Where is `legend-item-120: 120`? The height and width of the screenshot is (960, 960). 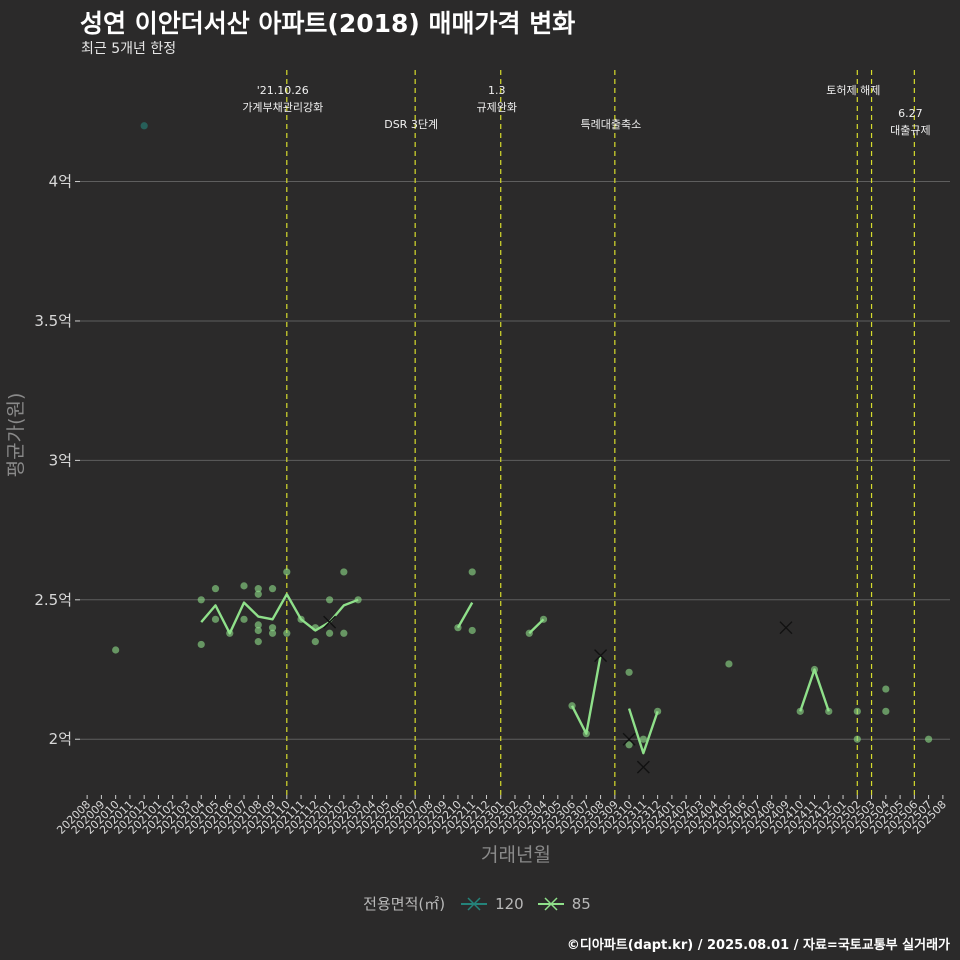
legend-item-120: 120 is located at coordinates (491, 904).